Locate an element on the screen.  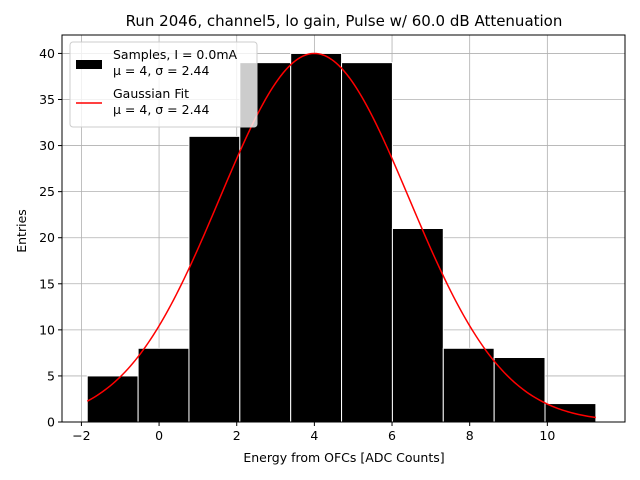
legend-frame is located at coordinates (163, 84).